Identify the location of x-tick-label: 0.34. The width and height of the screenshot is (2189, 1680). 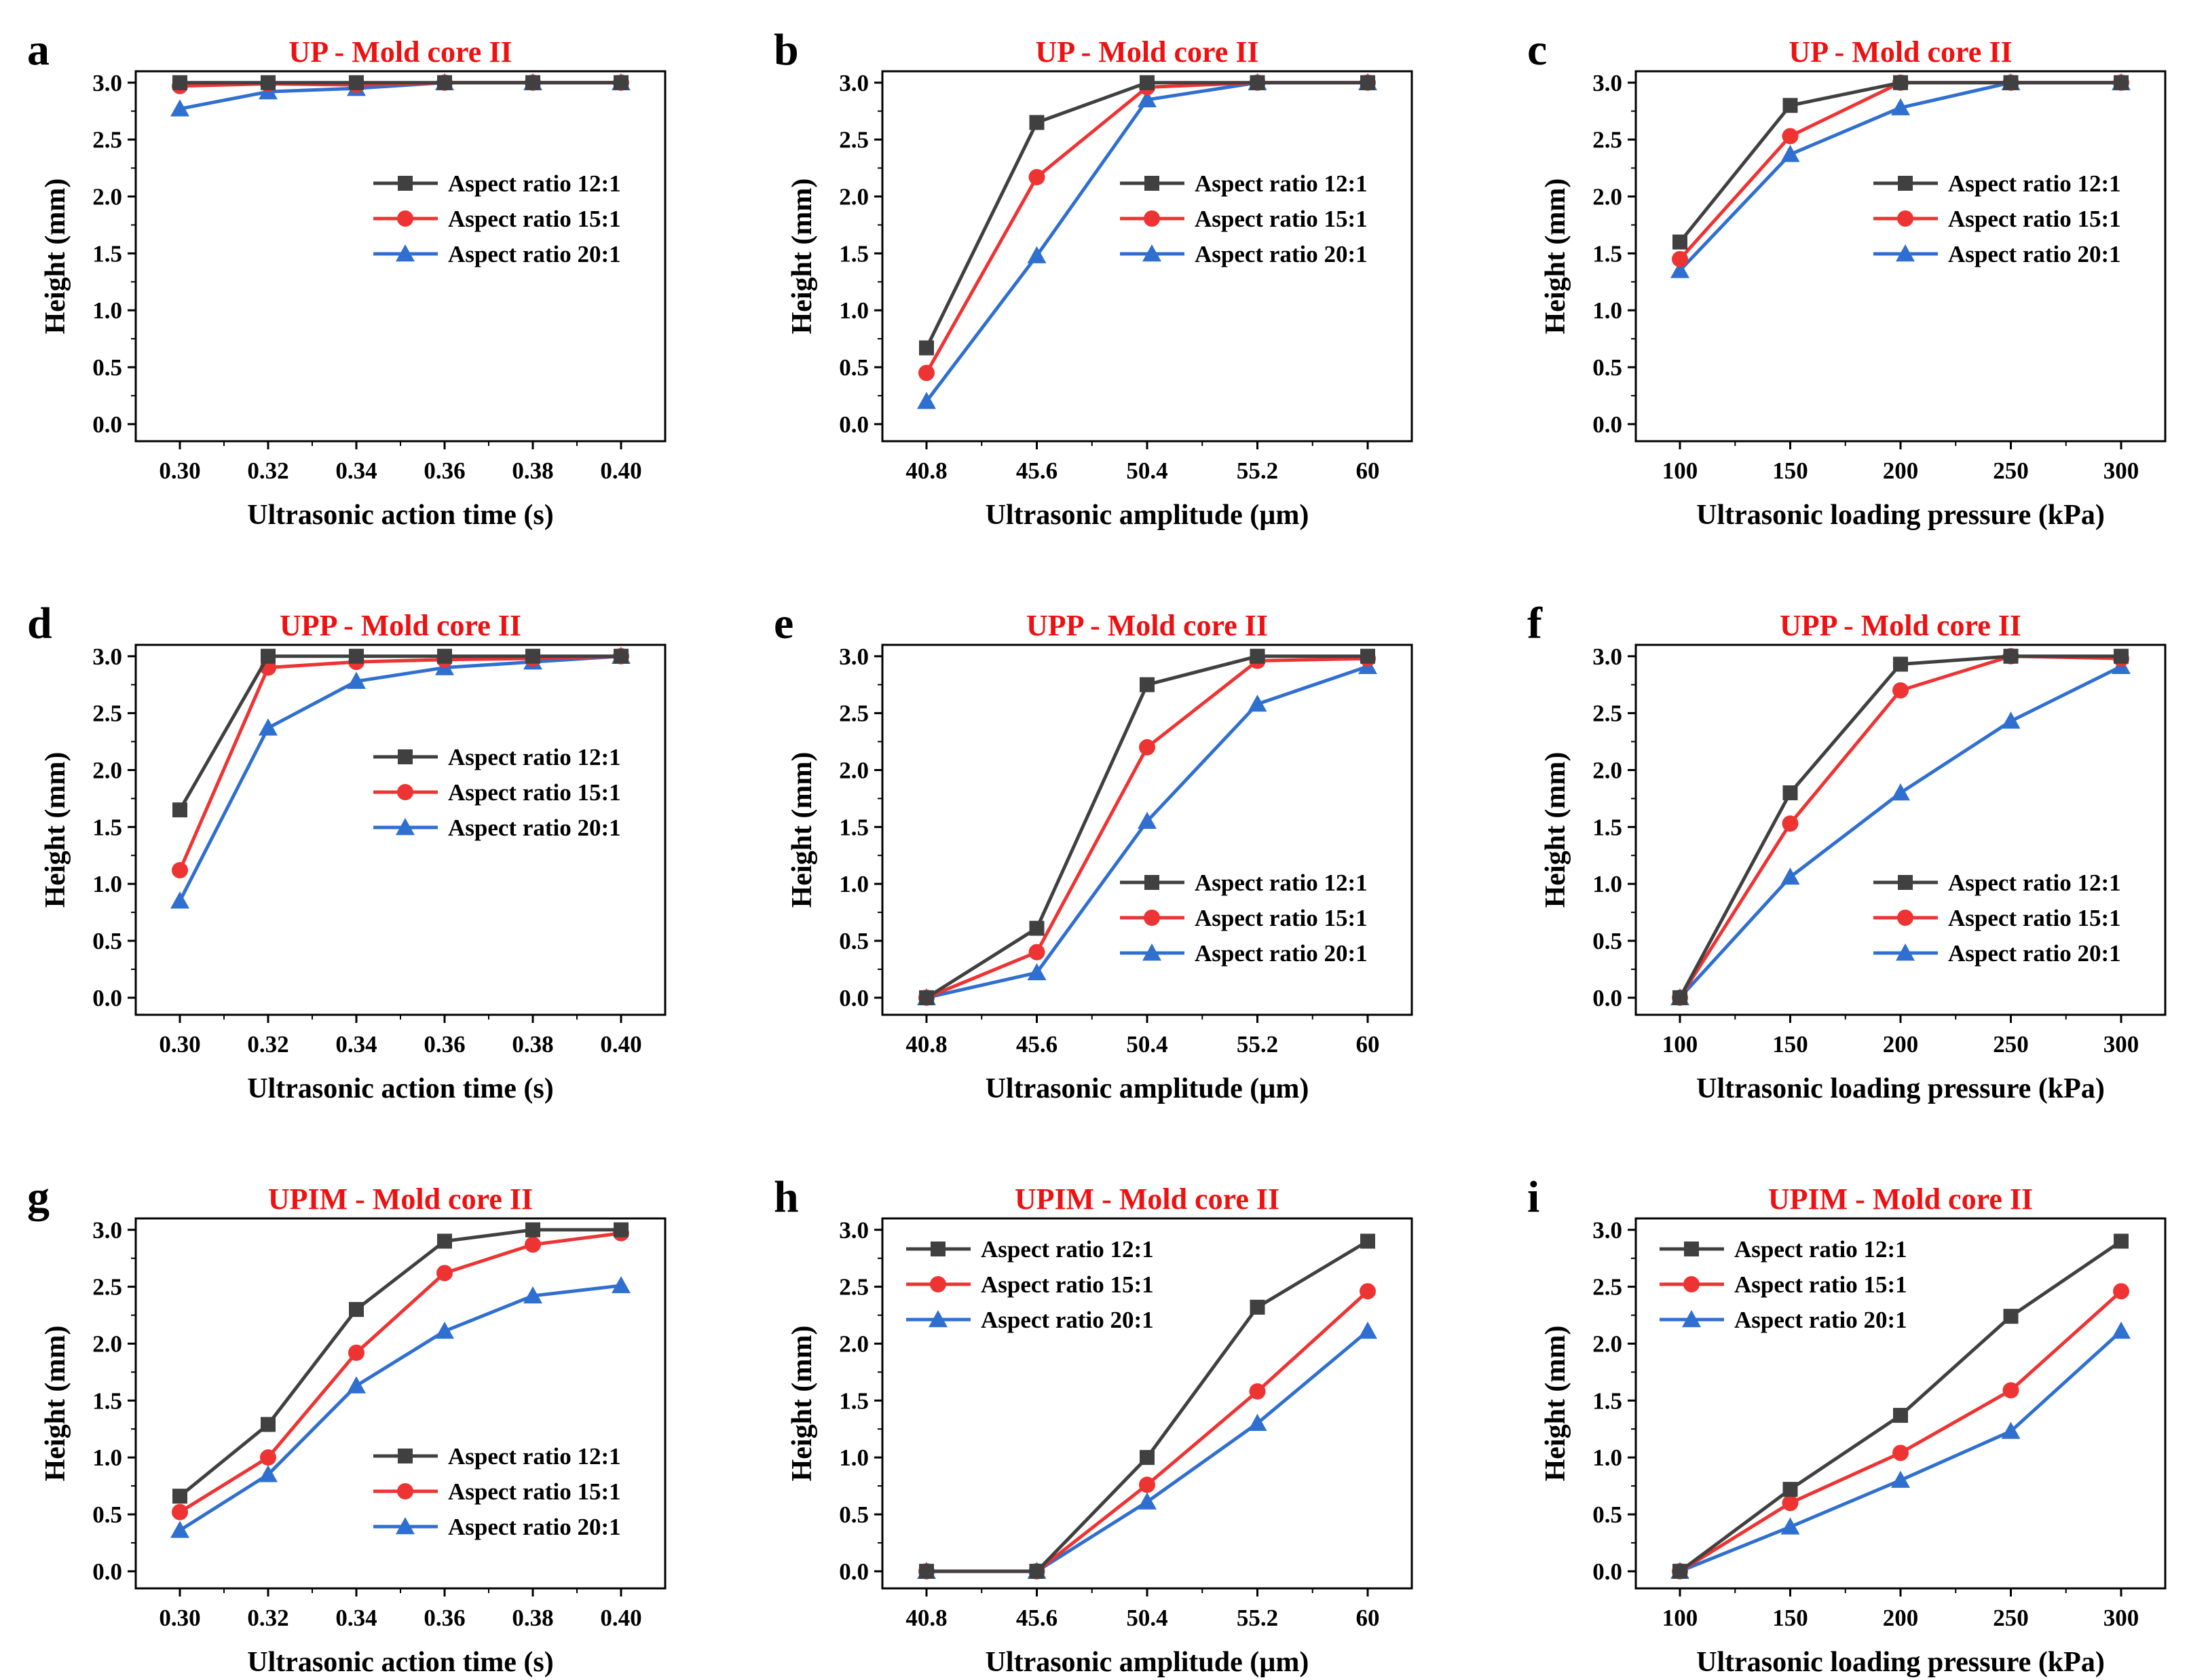
(356, 1045).